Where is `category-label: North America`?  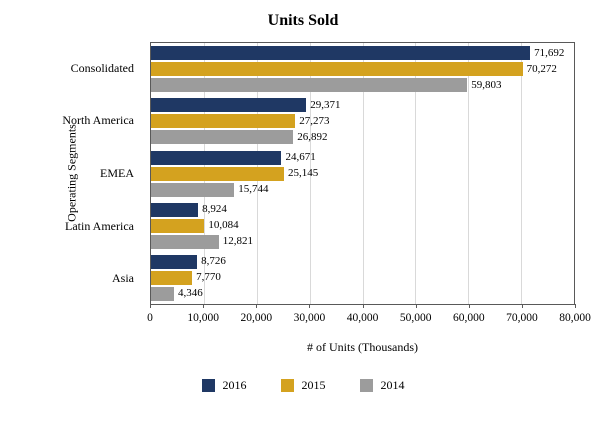
category-label: North America is located at coordinates (98, 120).